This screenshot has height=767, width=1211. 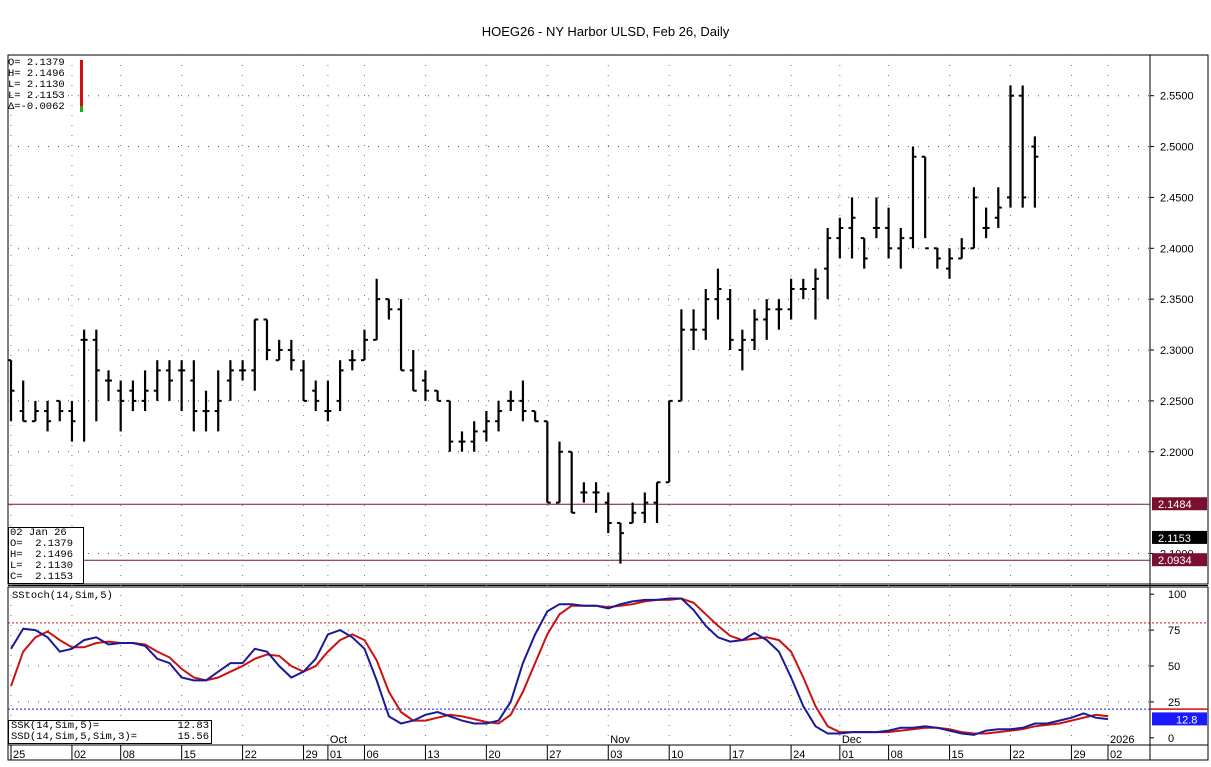 What do you see at coordinates (42, 566) in the screenshot?
I see `ohlc-low: L= 2.1130` at bounding box center [42, 566].